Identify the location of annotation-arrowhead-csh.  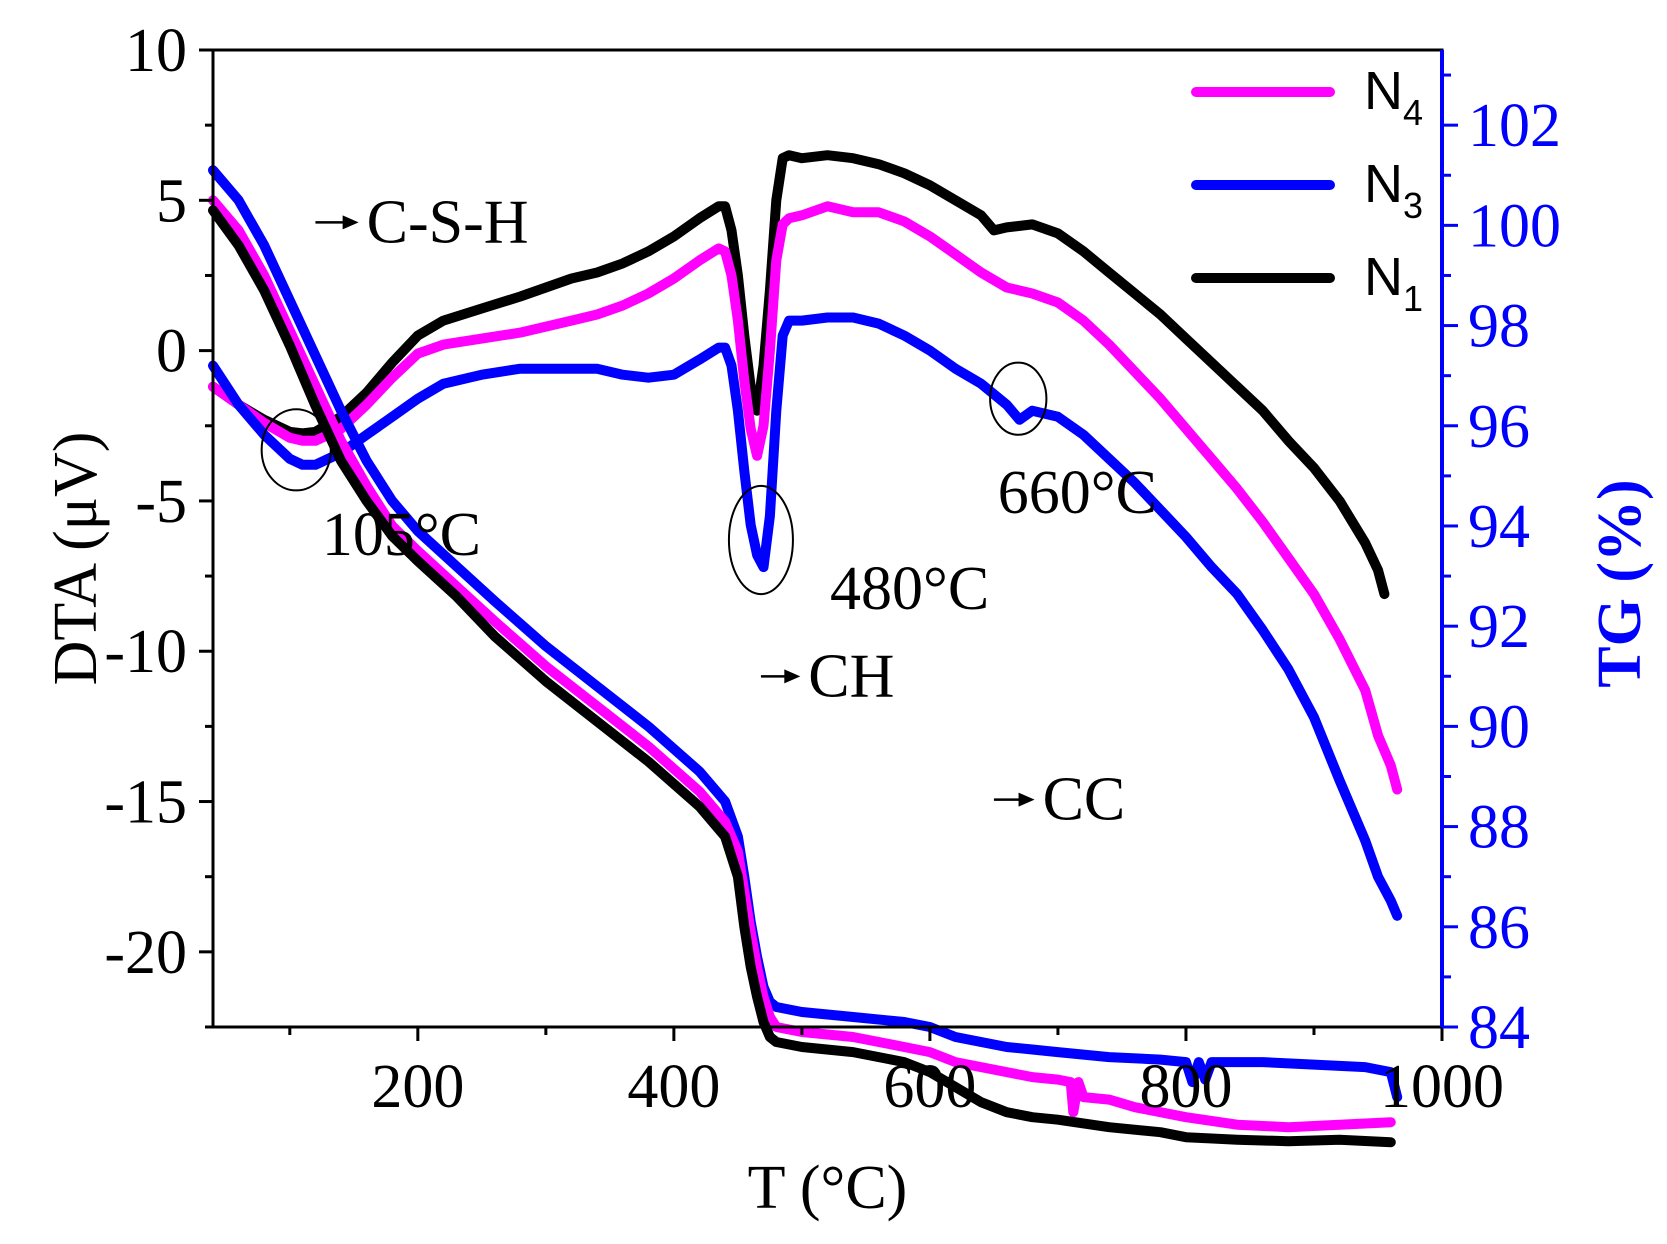
(350, 222).